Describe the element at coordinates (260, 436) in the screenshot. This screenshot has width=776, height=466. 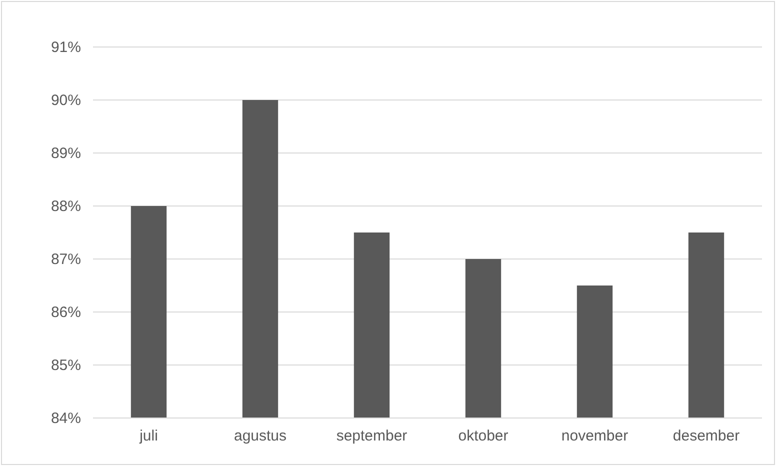
I see `x-tick-label: agustus` at that location.